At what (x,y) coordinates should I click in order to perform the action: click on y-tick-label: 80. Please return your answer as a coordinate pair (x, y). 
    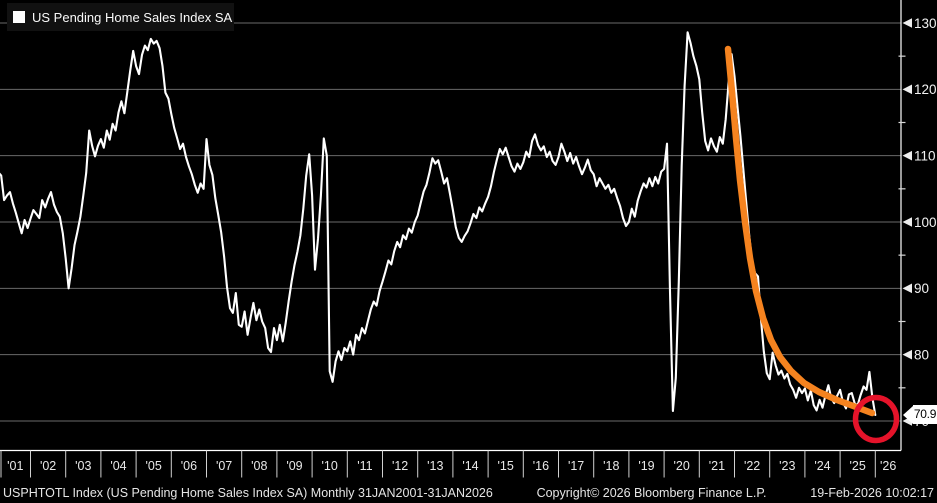
    Looking at the image, I should click on (921, 354).